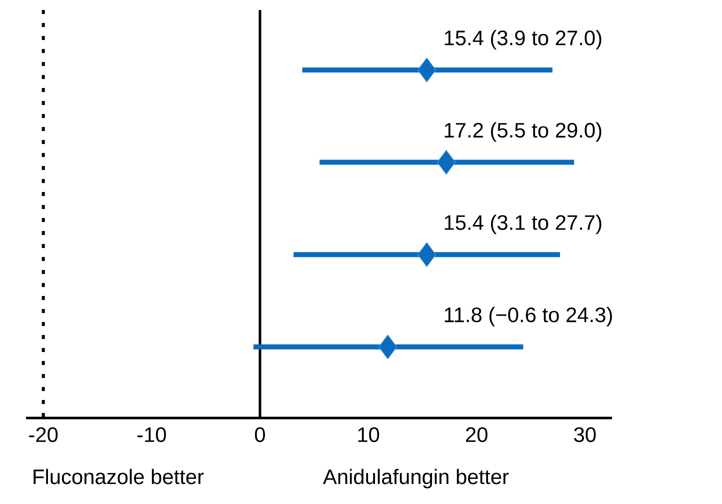  Describe the element at coordinates (43, 434) in the screenshot. I see `x-tick-label: -20` at that location.